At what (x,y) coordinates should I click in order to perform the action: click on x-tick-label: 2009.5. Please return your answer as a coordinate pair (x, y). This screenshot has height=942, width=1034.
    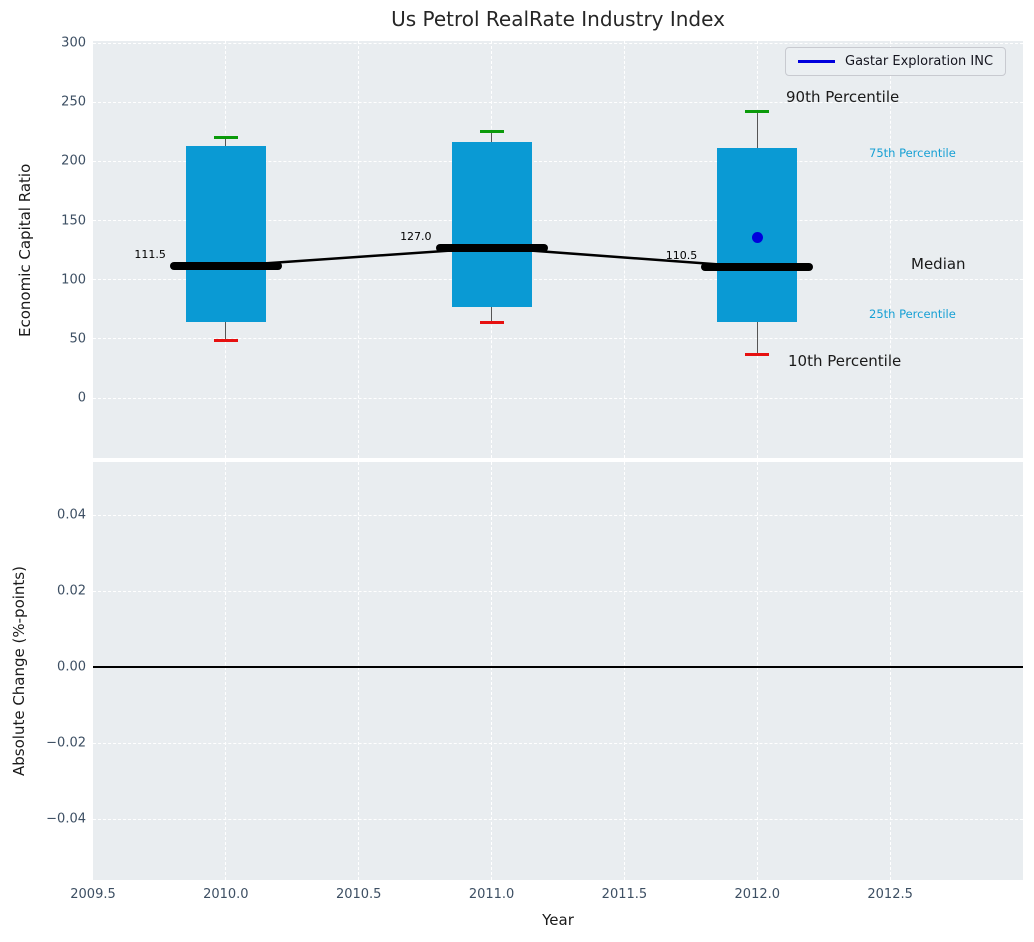
    Looking at the image, I should click on (93, 894).